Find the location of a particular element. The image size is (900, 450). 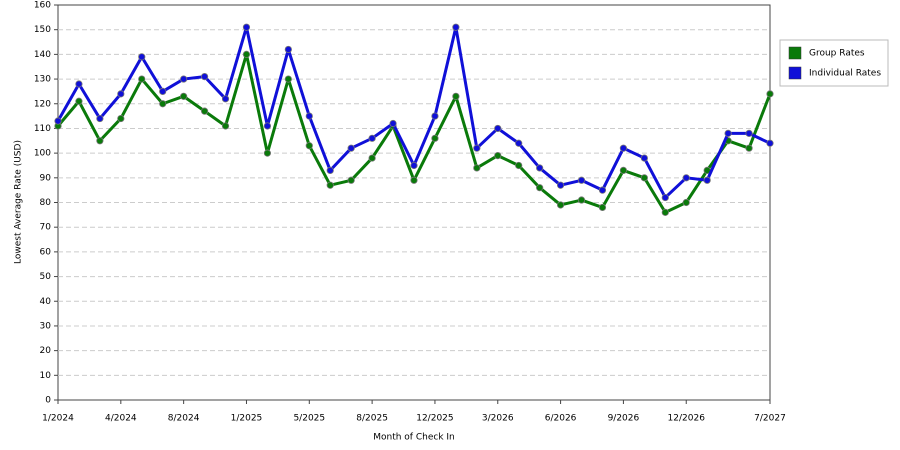

y-tick-label: 150 is located at coordinates (42, 30).